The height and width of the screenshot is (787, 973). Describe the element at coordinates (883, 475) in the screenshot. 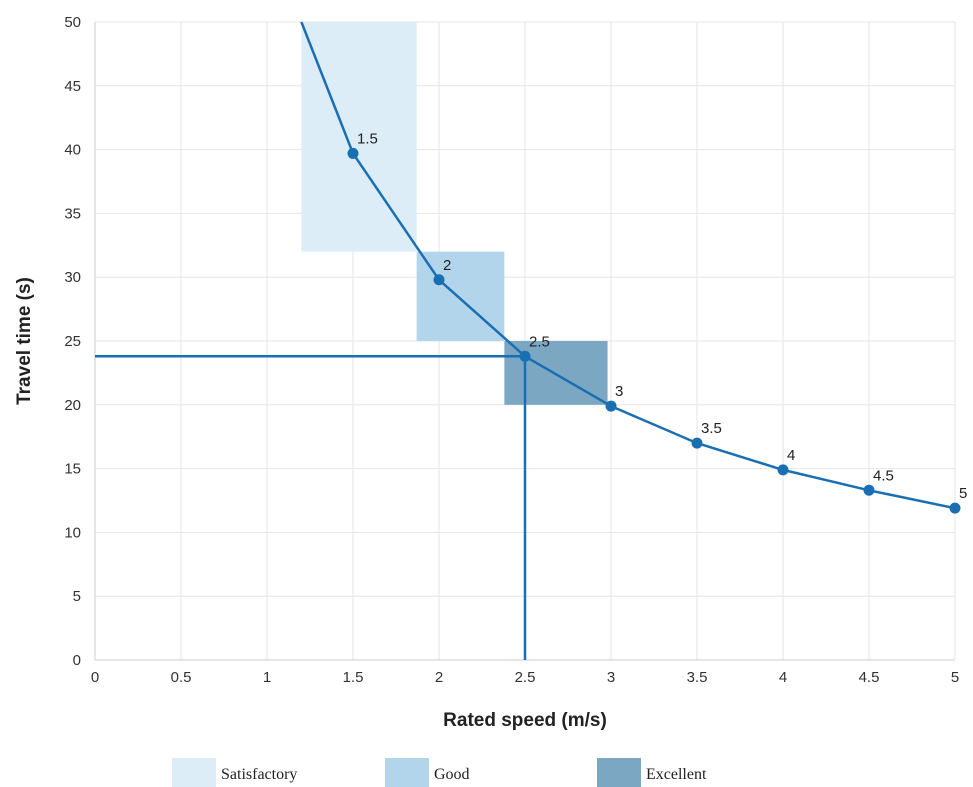

I see `data-label: 4.5` at that location.